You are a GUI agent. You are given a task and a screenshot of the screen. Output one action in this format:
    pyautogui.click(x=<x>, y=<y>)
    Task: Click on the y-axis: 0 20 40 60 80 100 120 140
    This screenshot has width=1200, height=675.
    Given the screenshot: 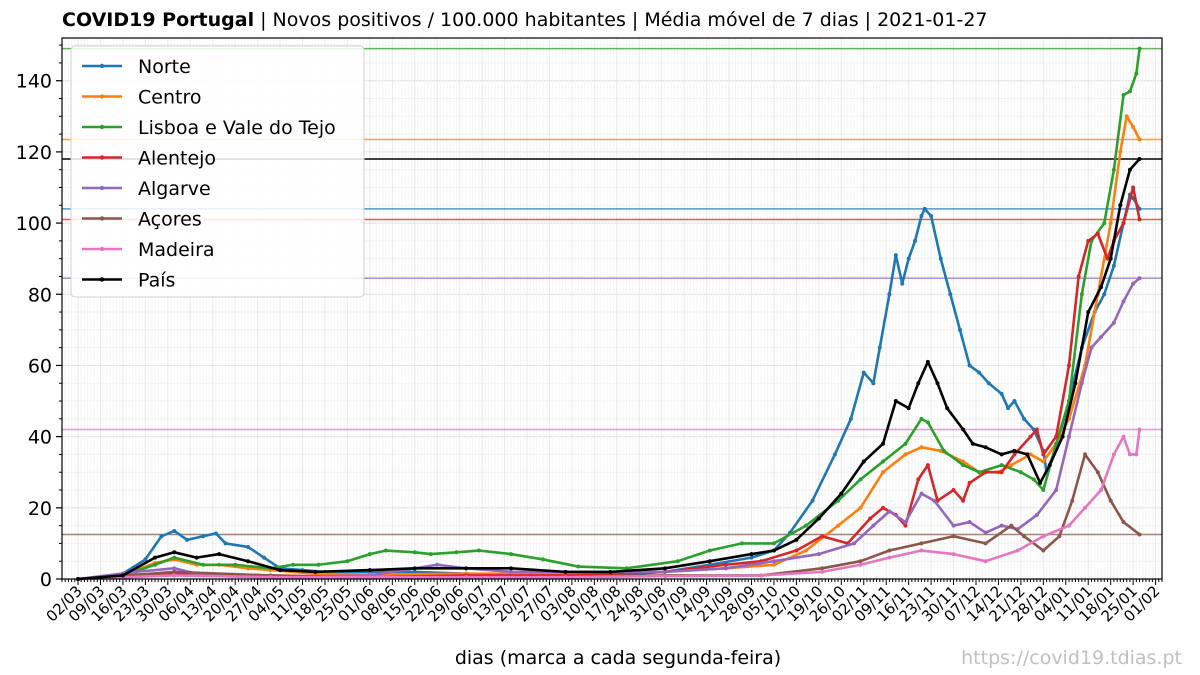 What is the action you would take?
    pyautogui.click(x=39, y=317)
    